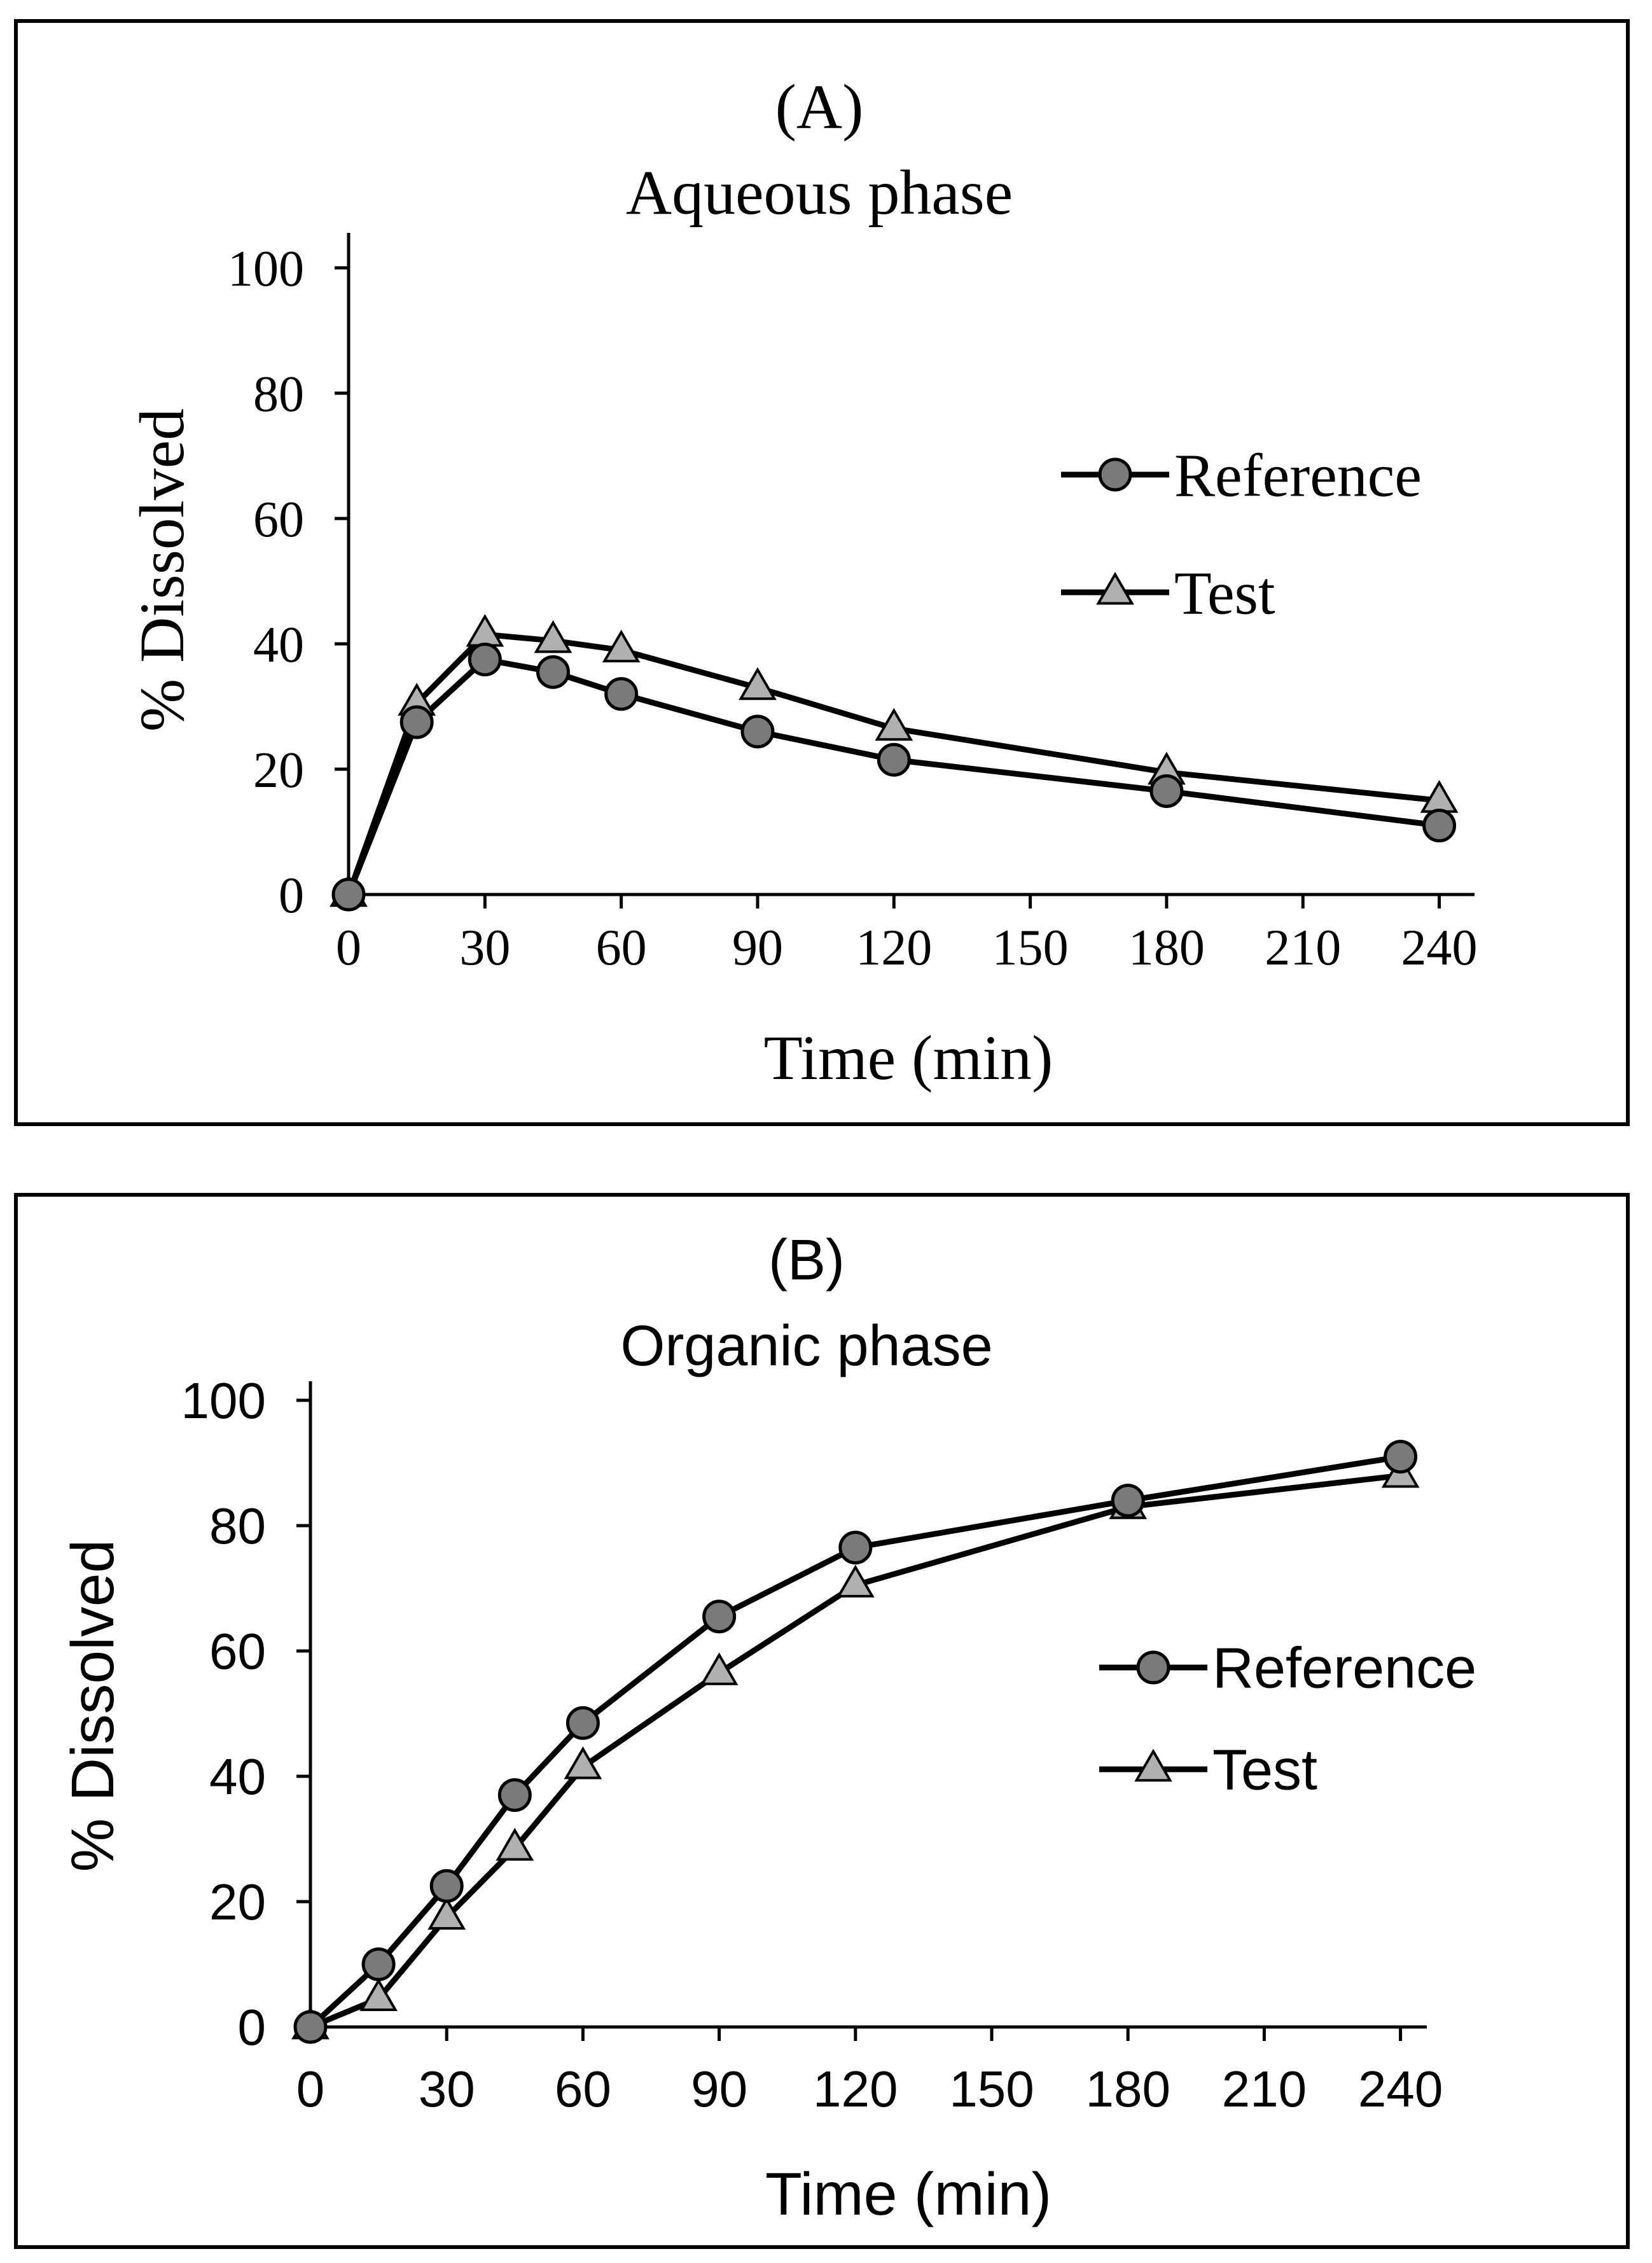 The width and height of the screenshot is (1652, 2263). What do you see at coordinates (806, 1346) in the screenshot?
I see `chart-title: Organic phase` at bounding box center [806, 1346].